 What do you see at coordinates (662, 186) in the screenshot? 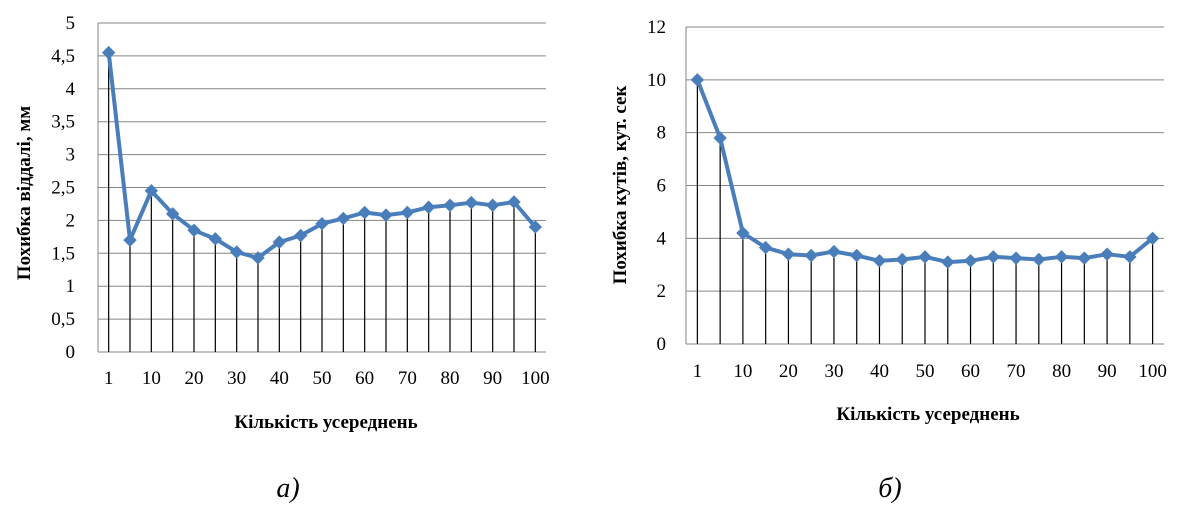
I see `chart-b-y-tick-label: 6` at bounding box center [662, 186].